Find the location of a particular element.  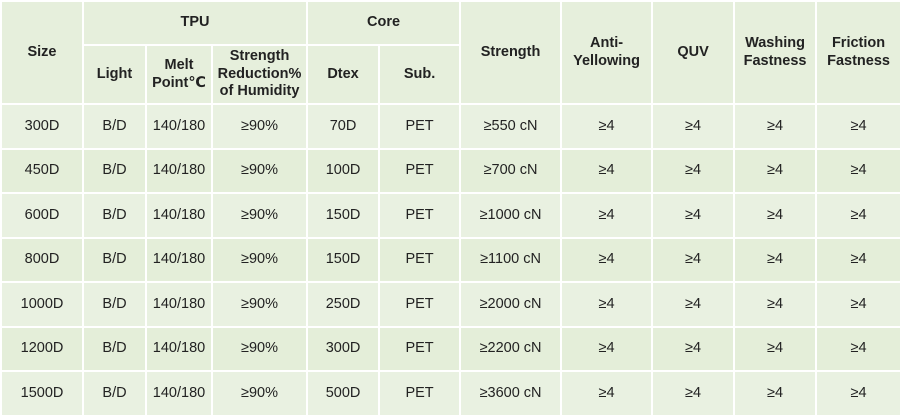

cell-dtex: 70D is located at coordinates (343, 126).